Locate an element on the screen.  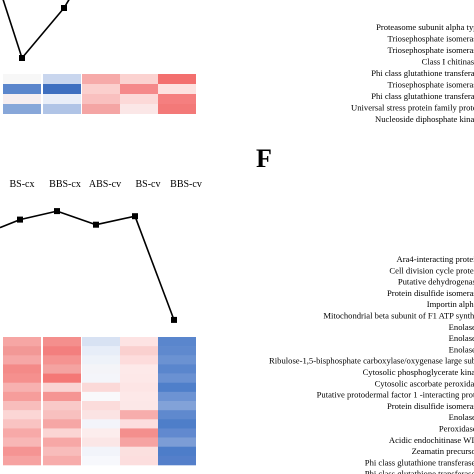
group-label: BBS-cv is located at coordinates (186, 184).